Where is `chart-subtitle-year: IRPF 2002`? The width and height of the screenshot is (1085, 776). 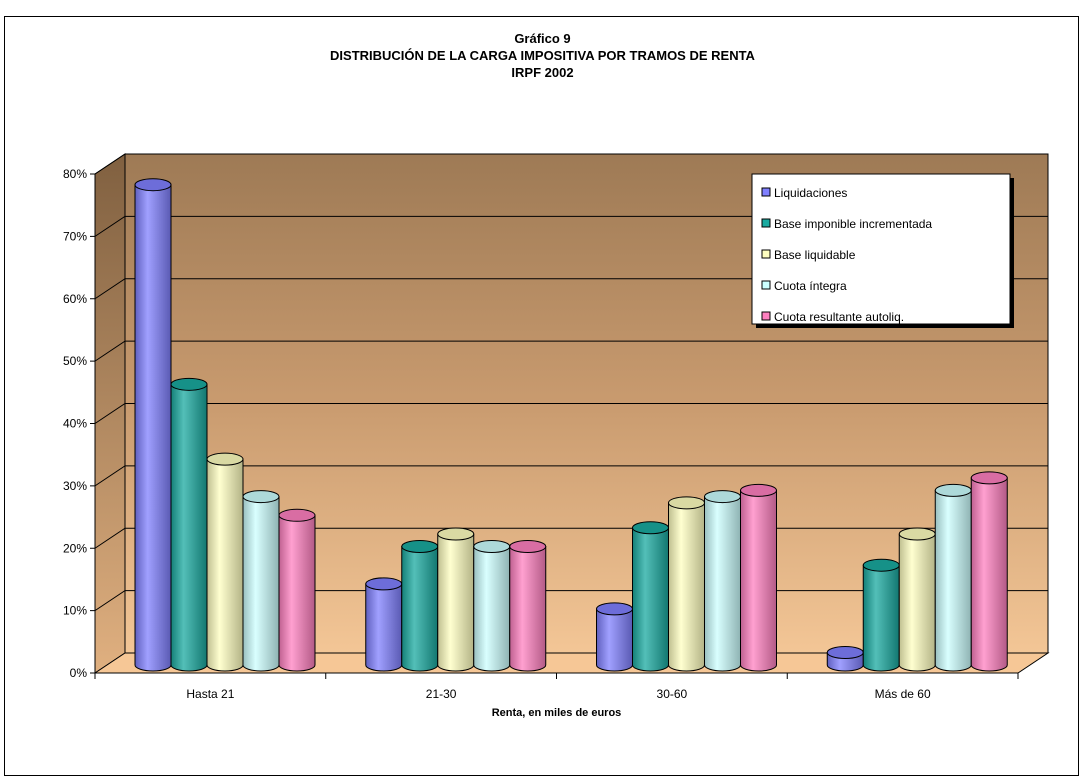 chart-subtitle-year: IRPF 2002 is located at coordinates (542, 72).